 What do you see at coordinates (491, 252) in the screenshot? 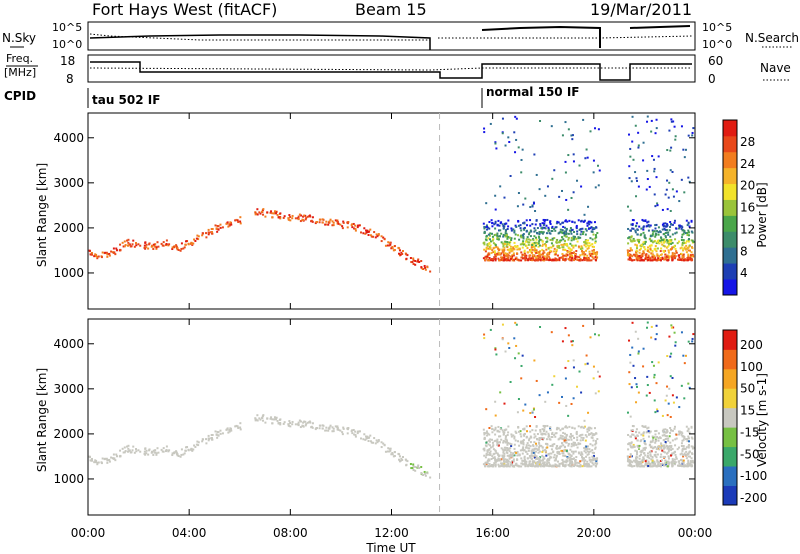
I see `power-point-2086` at bounding box center [491, 252].